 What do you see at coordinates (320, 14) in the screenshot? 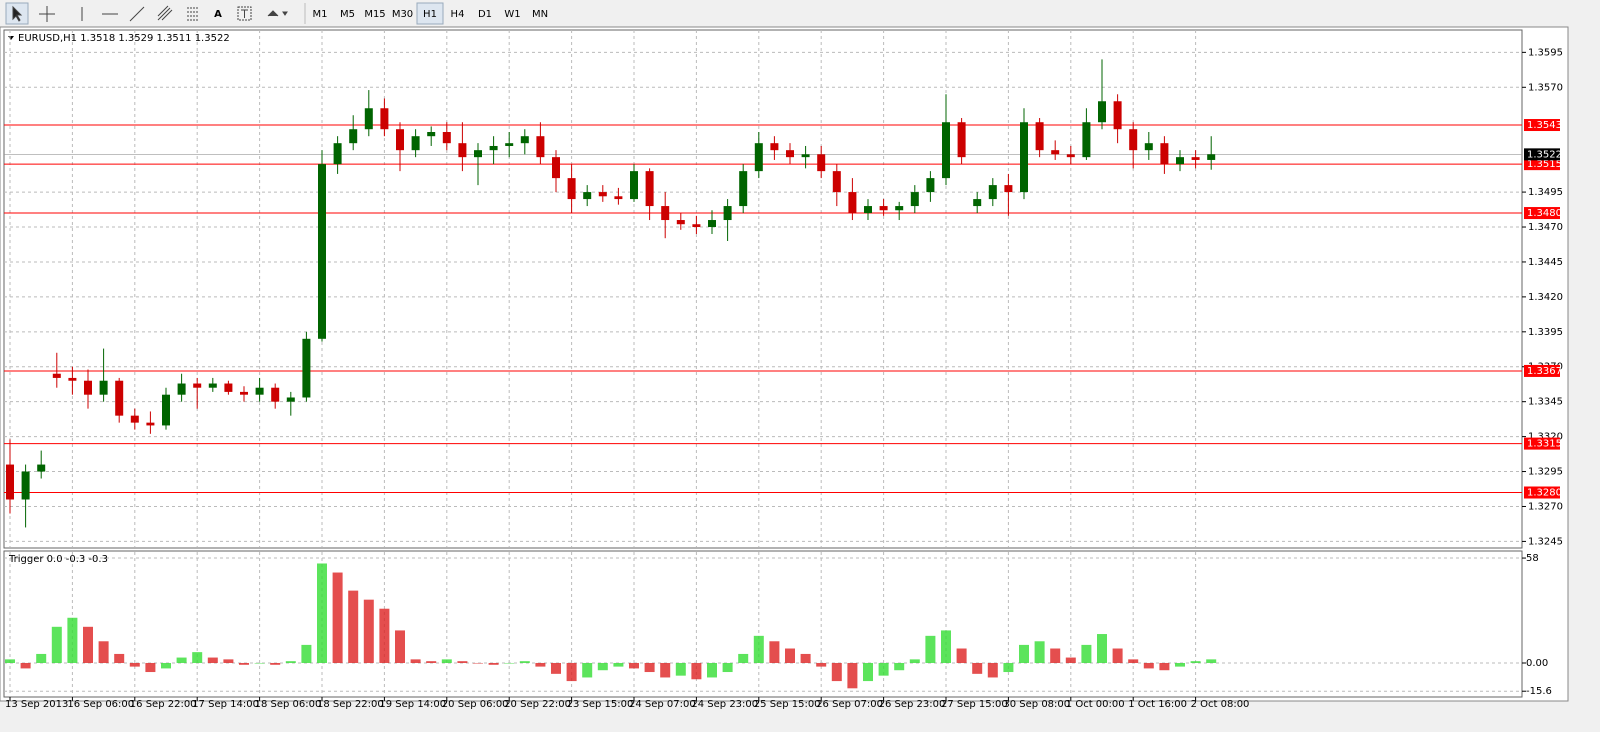
I see `timeframe-label: M1` at bounding box center [320, 14].